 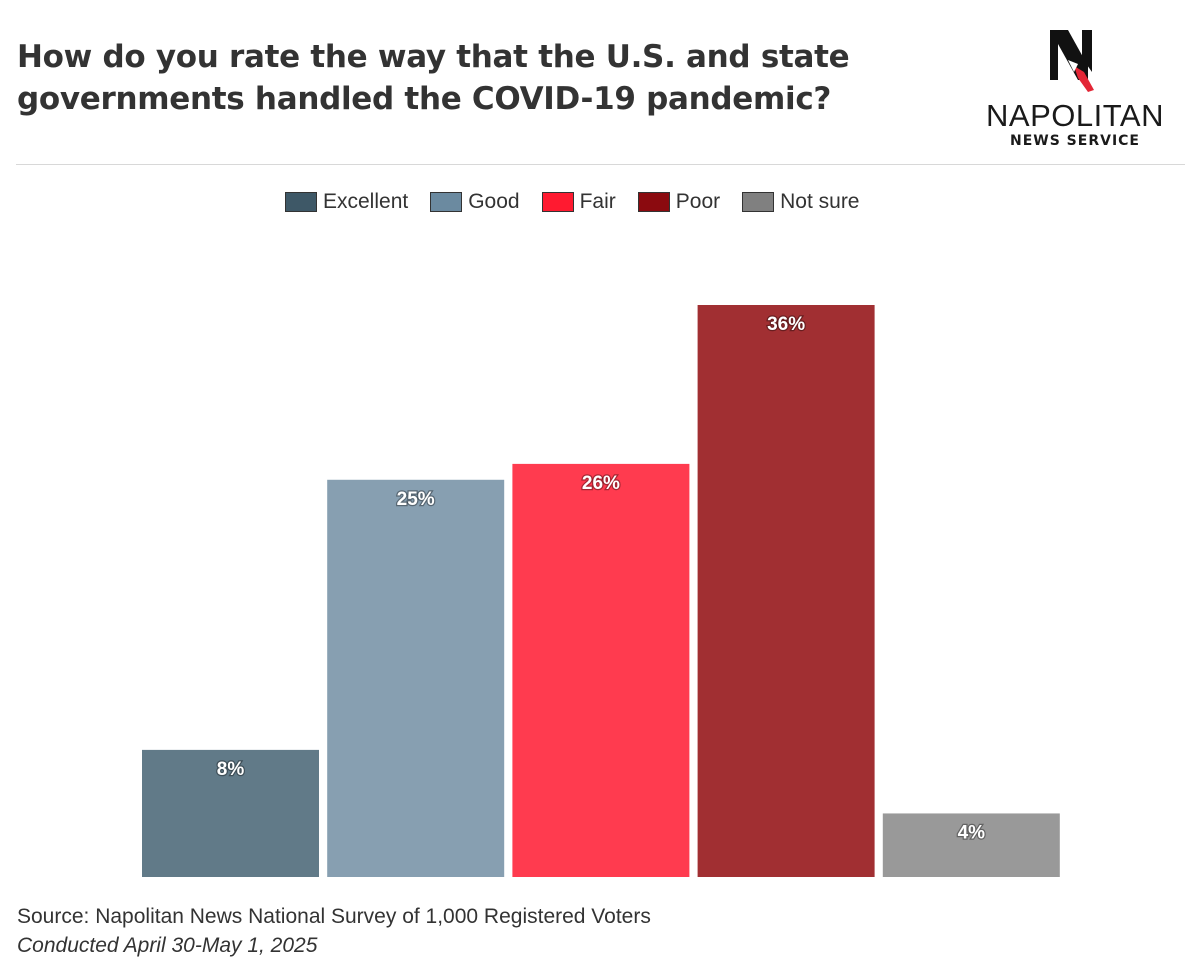 I want to click on bar-not-sure, so click(x=971, y=845).